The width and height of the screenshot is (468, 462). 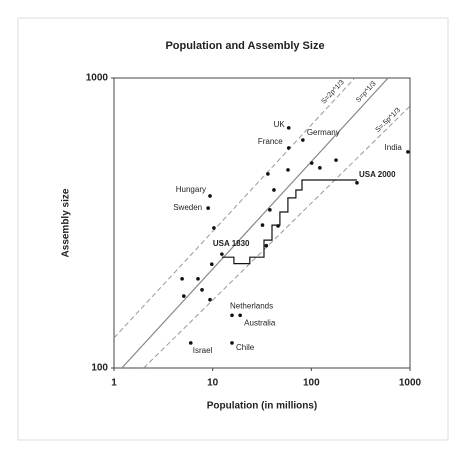 I want to click on point-label: USA 1830, so click(x=231, y=243).